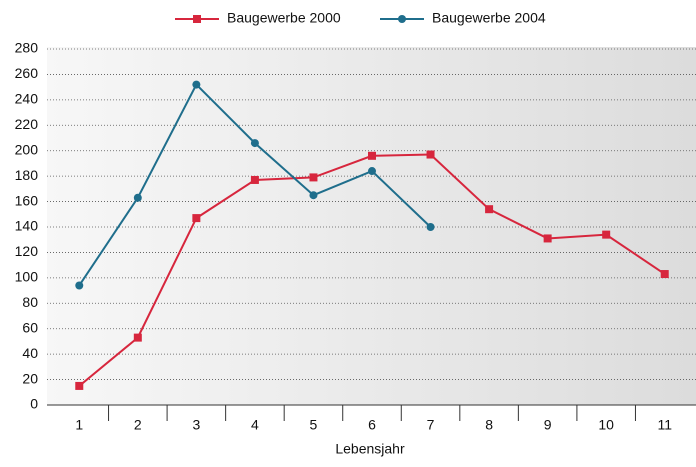  What do you see at coordinates (431, 425) in the screenshot?
I see `x-tick-label: 7` at bounding box center [431, 425].